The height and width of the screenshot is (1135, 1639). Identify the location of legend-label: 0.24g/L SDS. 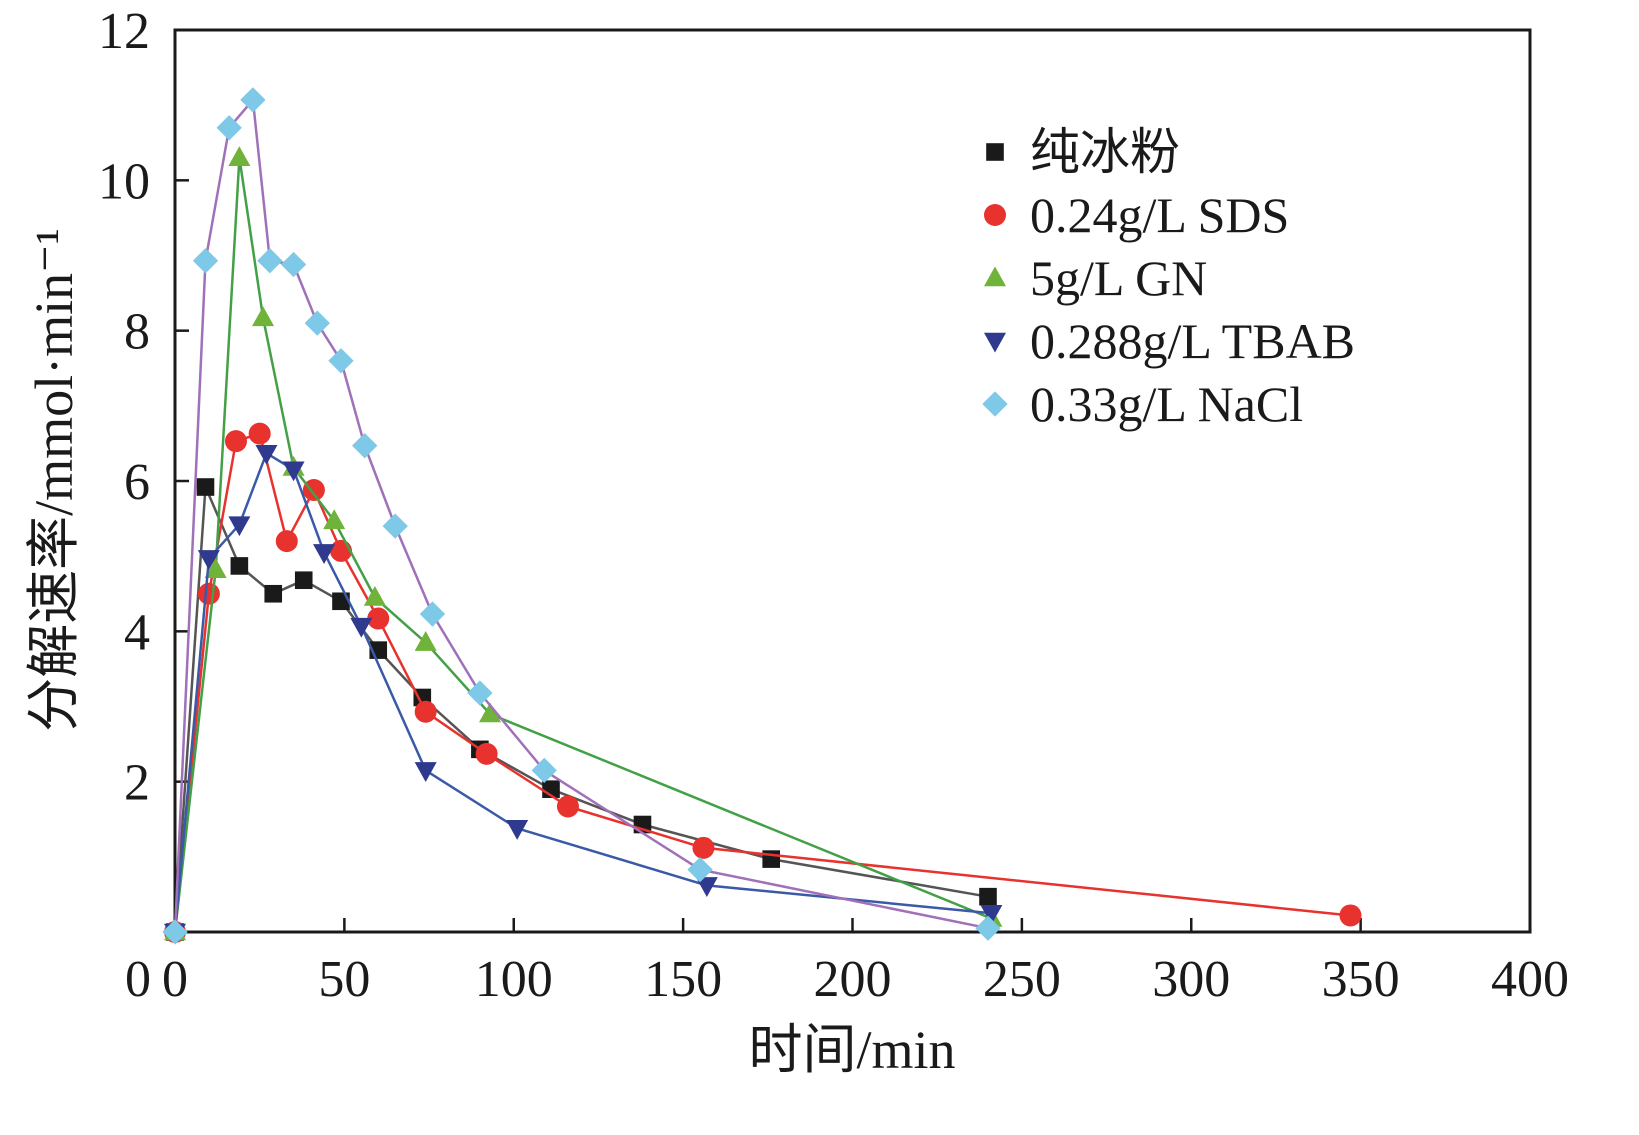
(1159, 215).